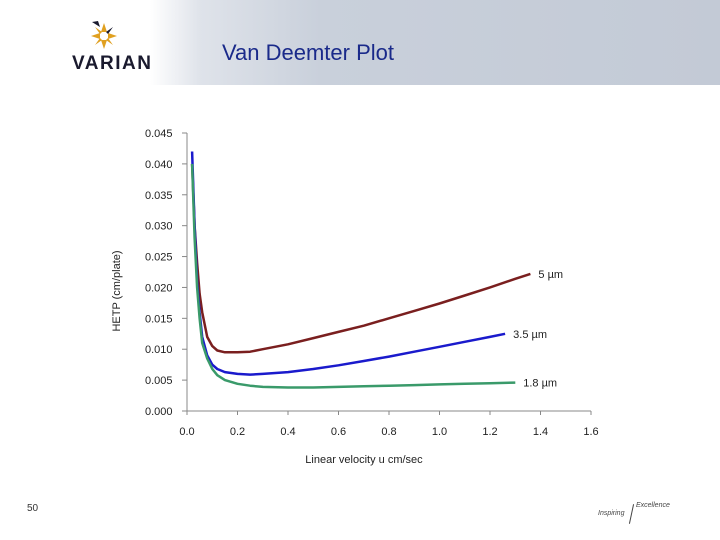  What do you see at coordinates (159, 227) in the screenshot?
I see `y-tick-label: 0.030` at bounding box center [159, 227].